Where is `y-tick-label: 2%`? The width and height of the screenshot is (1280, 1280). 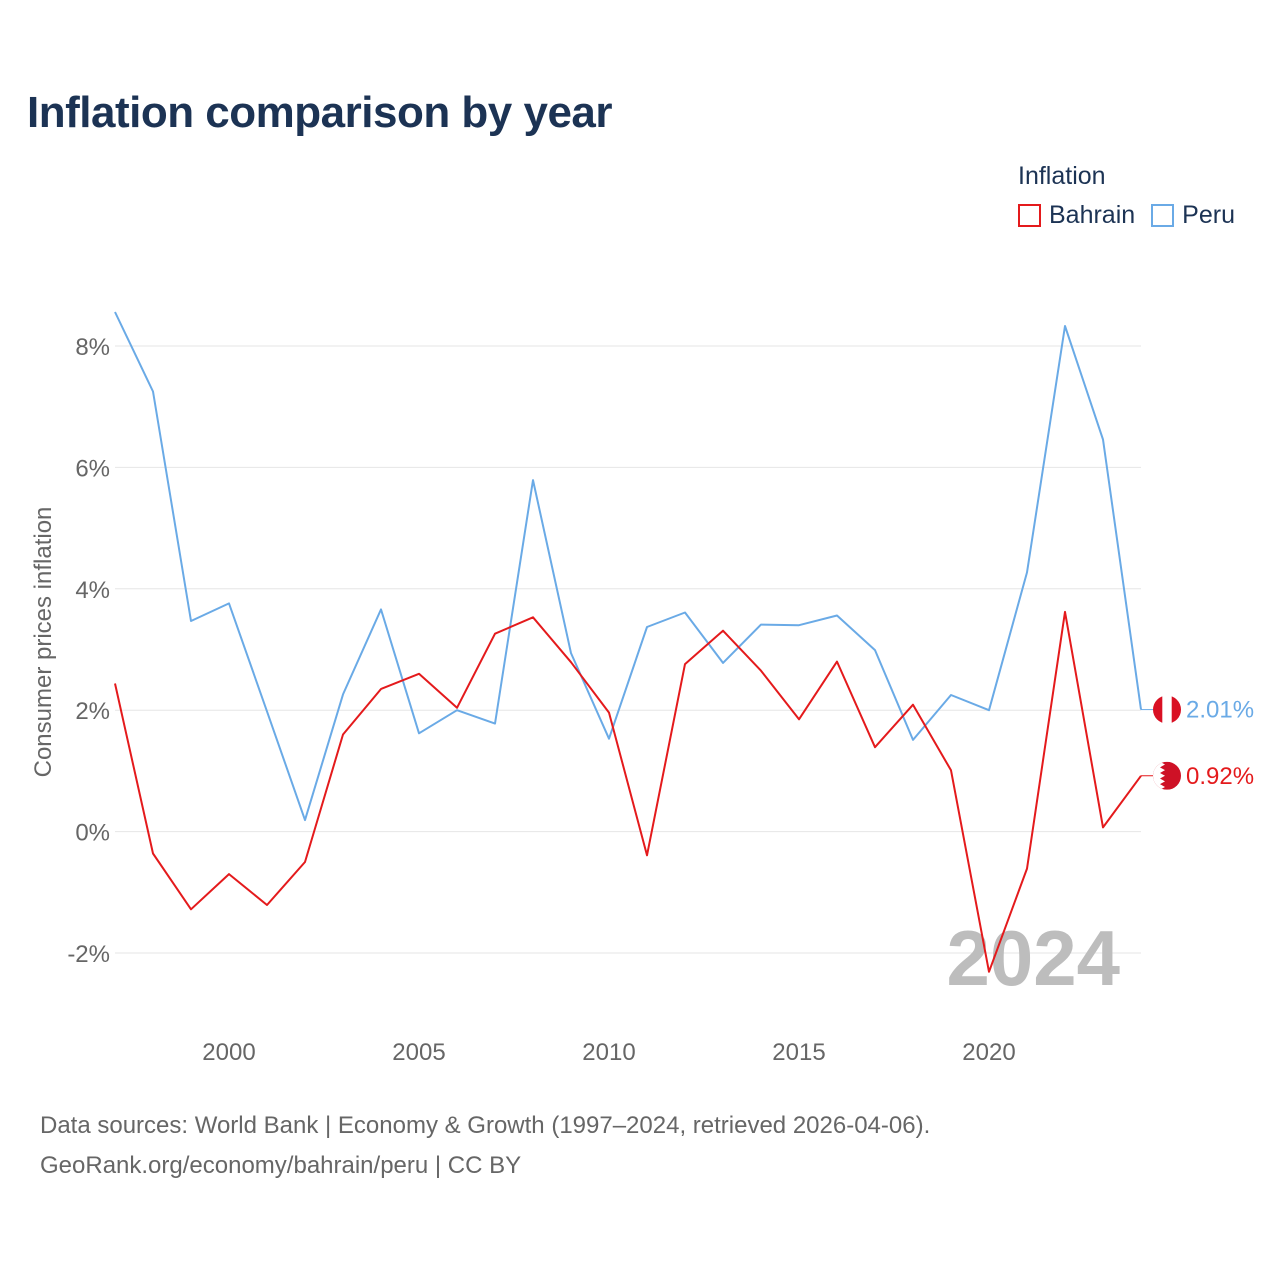 y-tick-label: 2% is located at coordinates (92, 711).